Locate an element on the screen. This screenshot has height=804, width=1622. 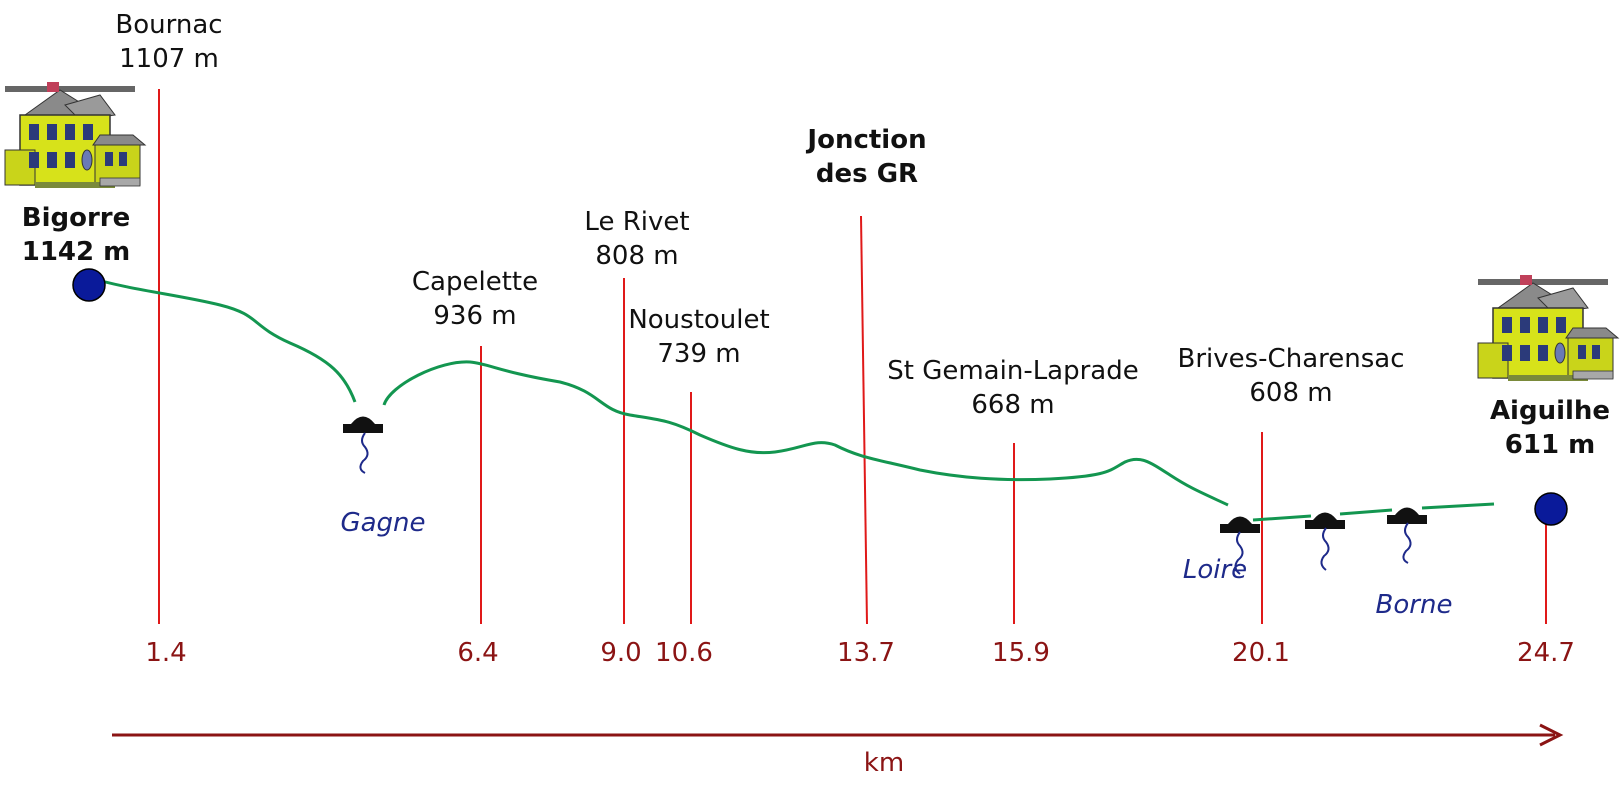
axis-unit-label: km is located at coordinates (884, 763).